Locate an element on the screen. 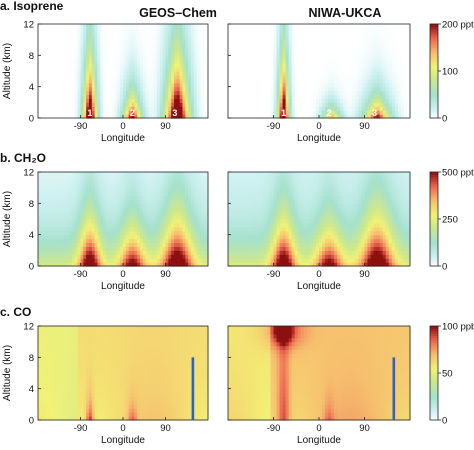 The image size is (474, 450). x-axis-label: Longitude is located at coordinates (319, 138).